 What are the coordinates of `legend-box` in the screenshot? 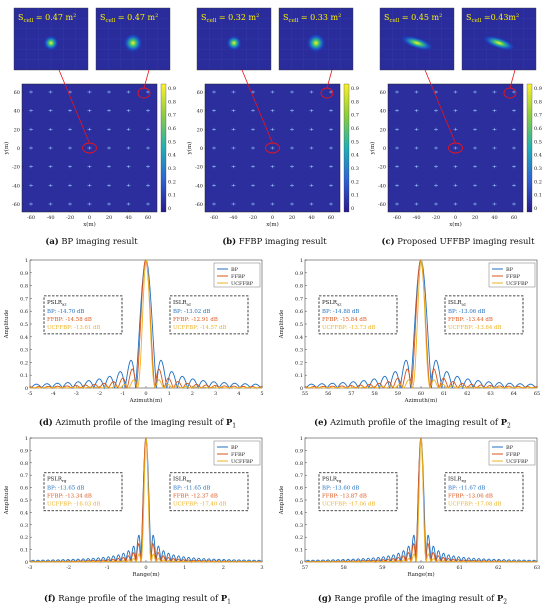 It's located at (512, 453).